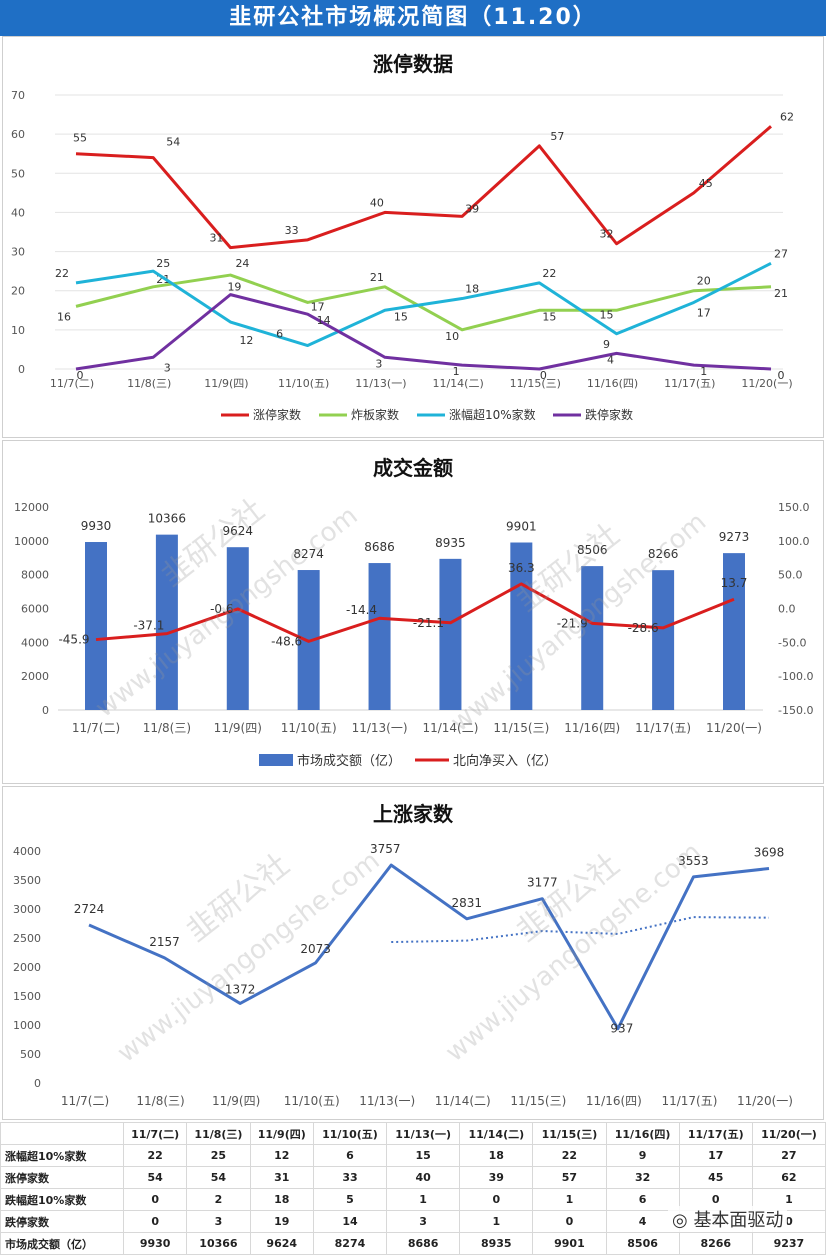 This screenshot has width=826, height=1257. Describe the element at coordinates (218, 1155) in the screenshot. I see `table-cell: 25` at that location.